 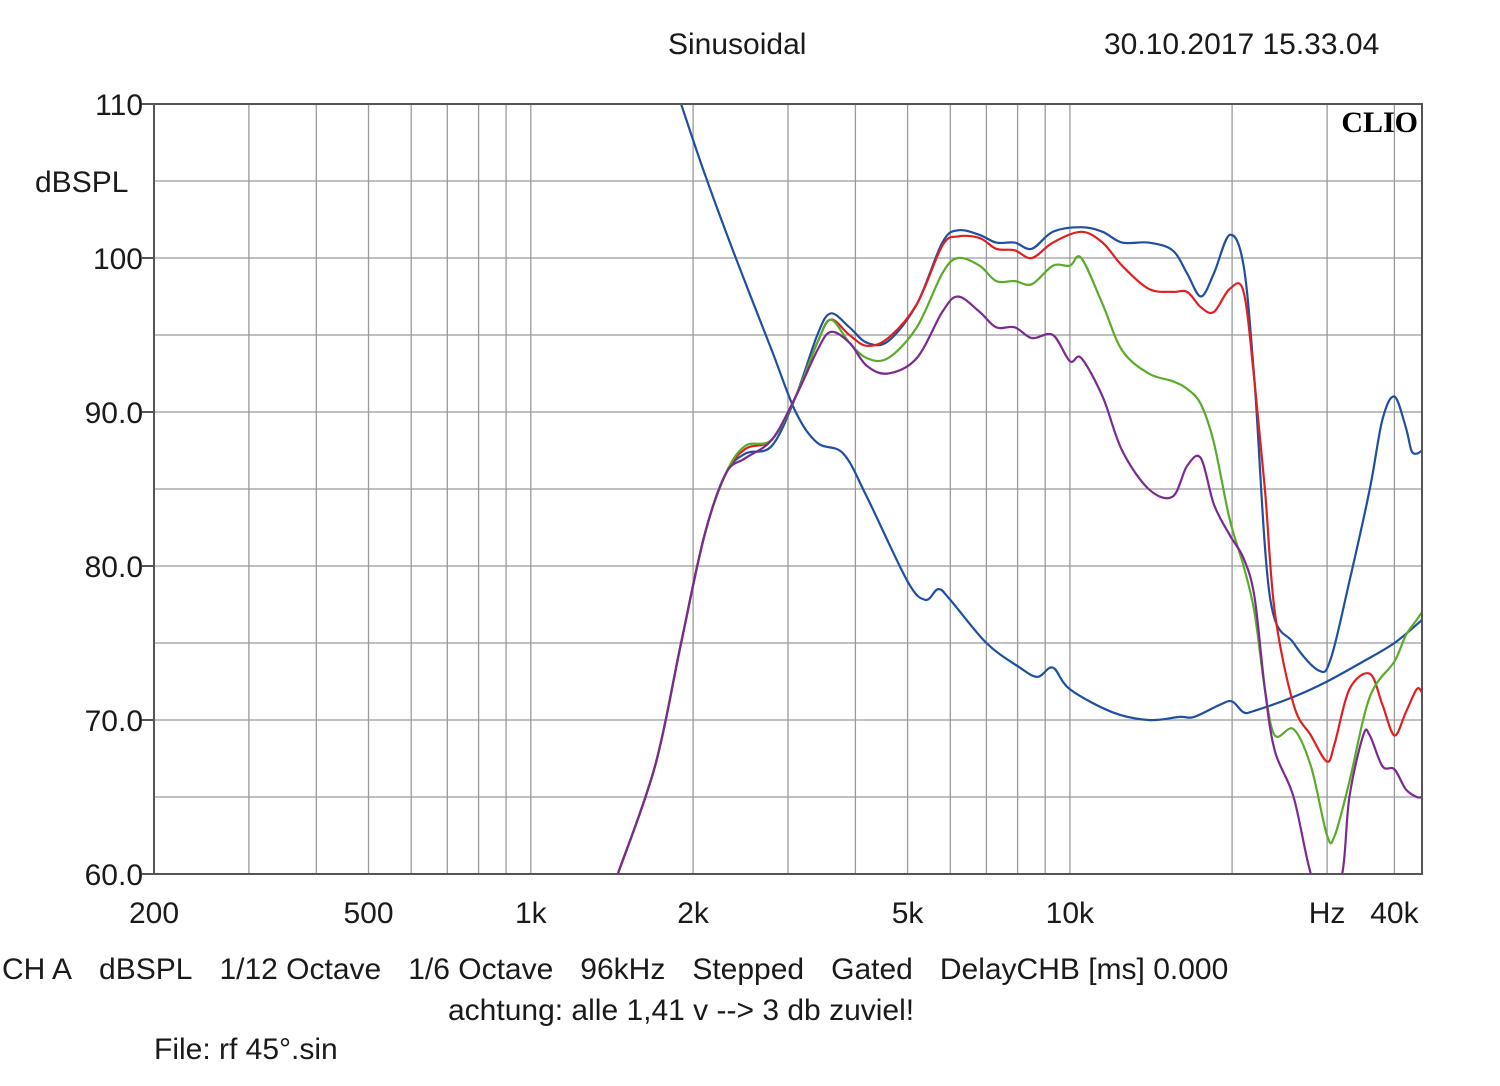 What do you see at coordinates (1394, 913) in the screenshot?
I see `x-tick-label: 40k` at bounding box center [1394, 913].